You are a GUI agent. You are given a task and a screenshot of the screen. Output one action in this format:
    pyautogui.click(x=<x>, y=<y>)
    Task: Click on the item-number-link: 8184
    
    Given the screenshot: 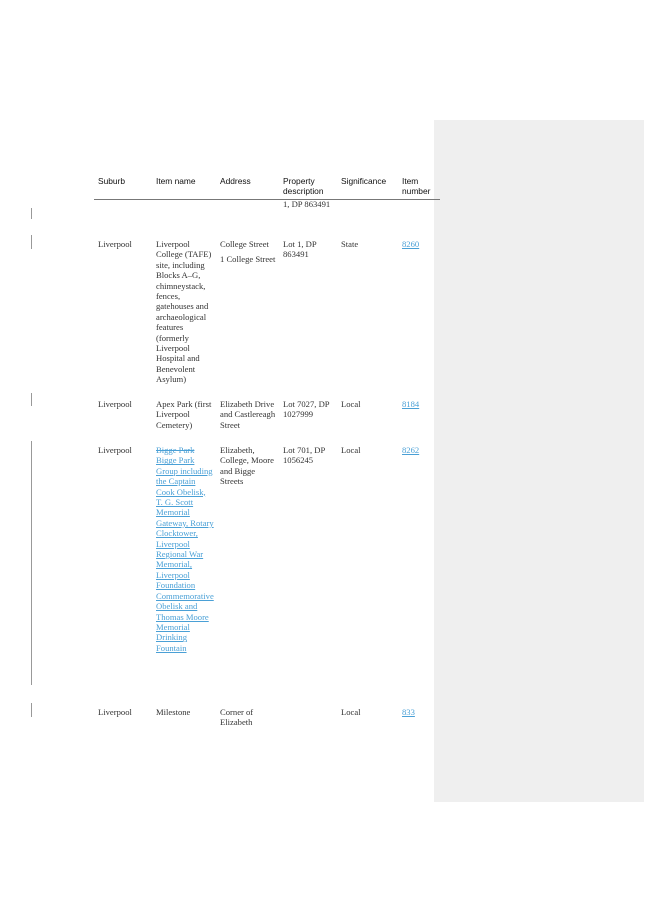 What is the action you would take?
    pyautogui.click(x=411, y=404)
    